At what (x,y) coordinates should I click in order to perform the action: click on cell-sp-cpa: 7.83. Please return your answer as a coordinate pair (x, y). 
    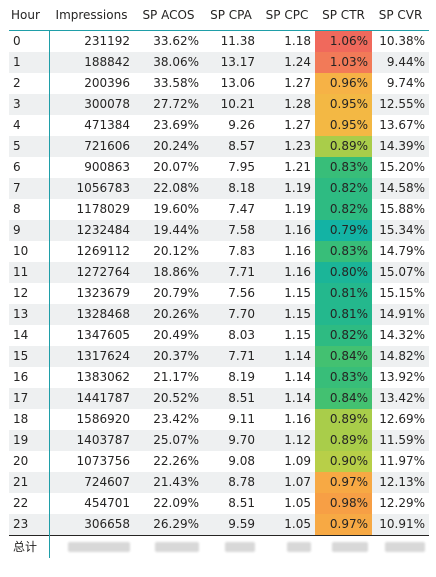
    Looking at the image, I should click on (241, 251).